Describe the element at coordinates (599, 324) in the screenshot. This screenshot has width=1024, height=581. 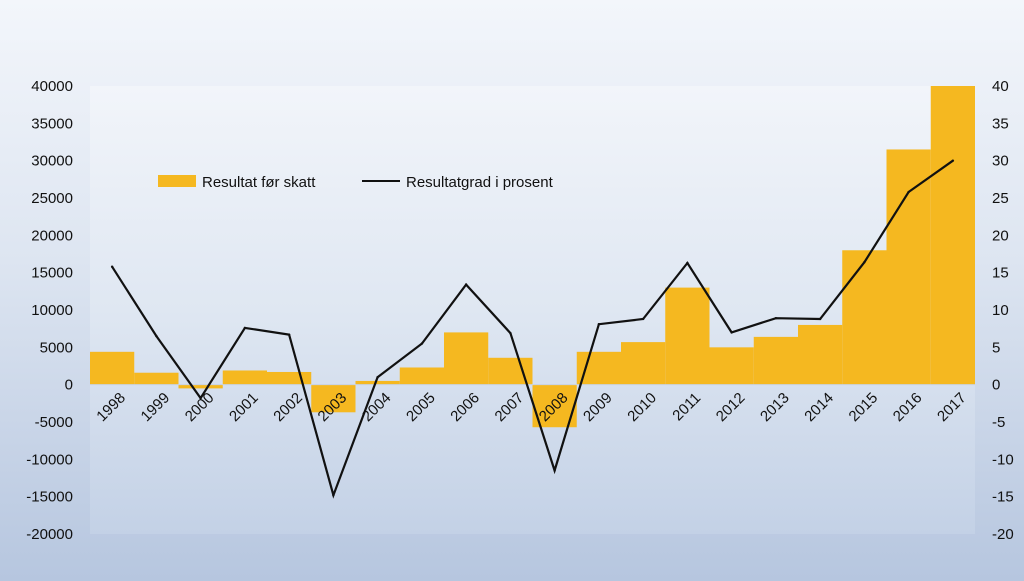
I see `line-point-2009` at that location.